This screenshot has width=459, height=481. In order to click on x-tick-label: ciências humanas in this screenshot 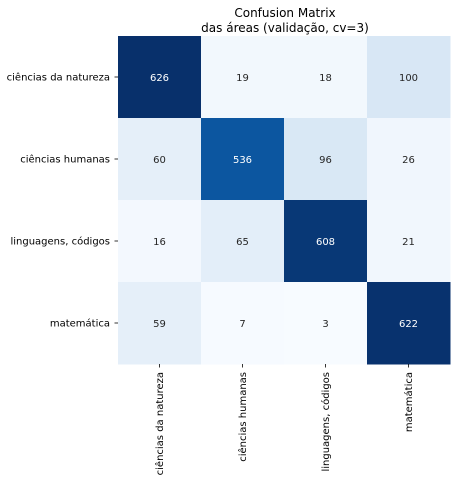, I will do `click(243, 417)`.